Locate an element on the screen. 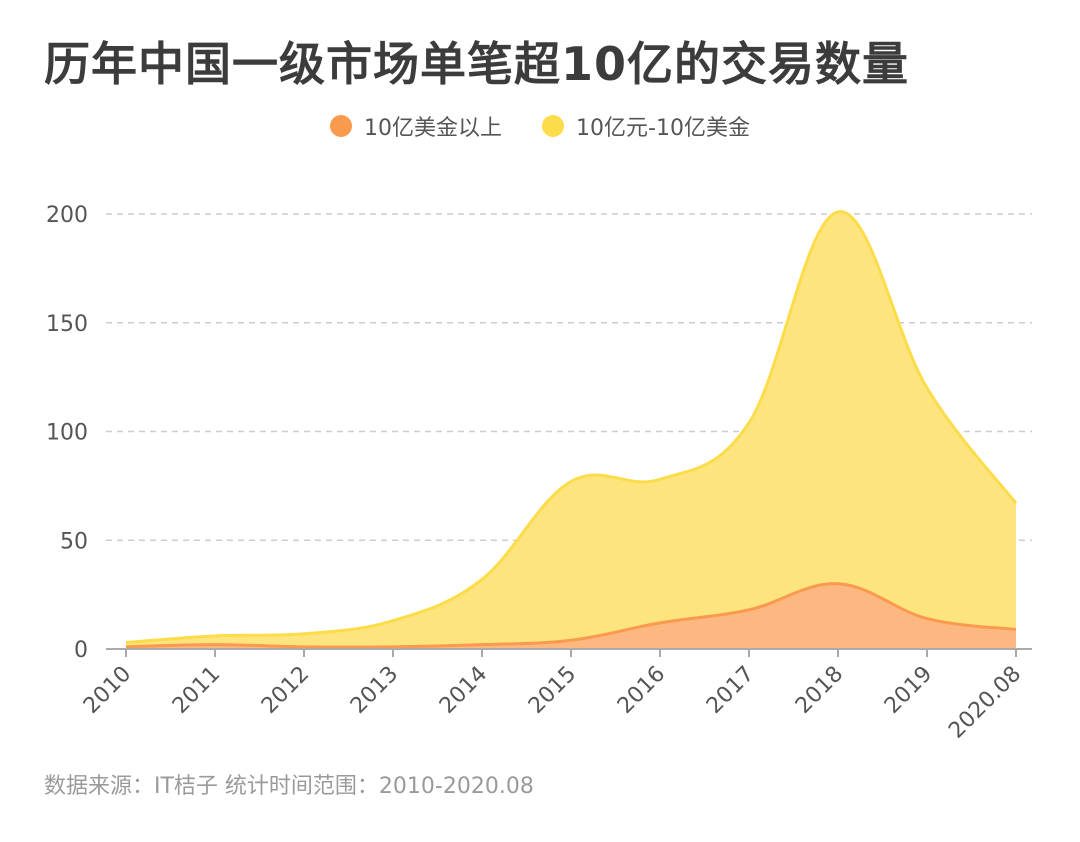 This screenshot has width=1080, height=842. x-tick-label: 2019 is located at coordinates (908, 690).